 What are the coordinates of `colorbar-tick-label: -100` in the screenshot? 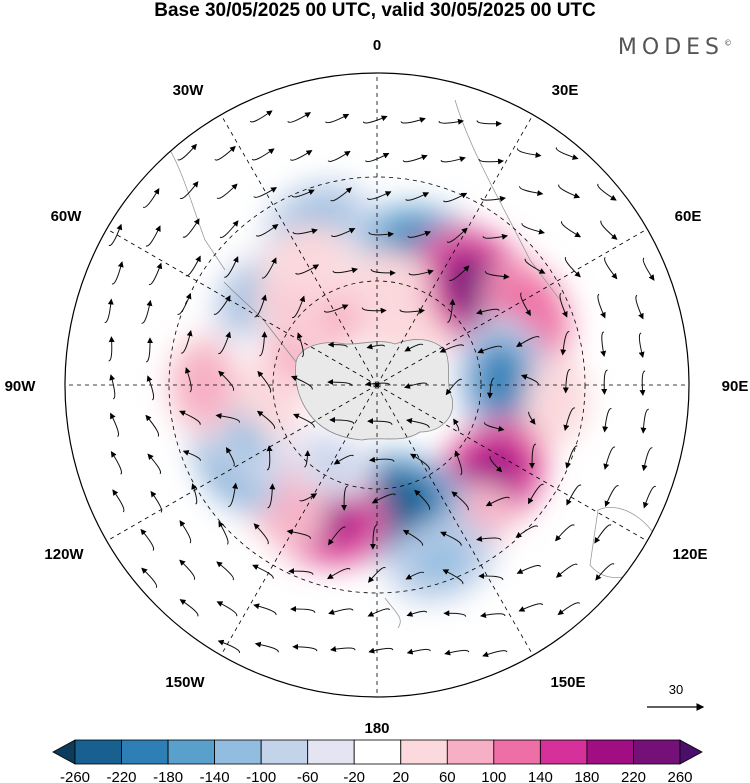 It's located at (261, 776).